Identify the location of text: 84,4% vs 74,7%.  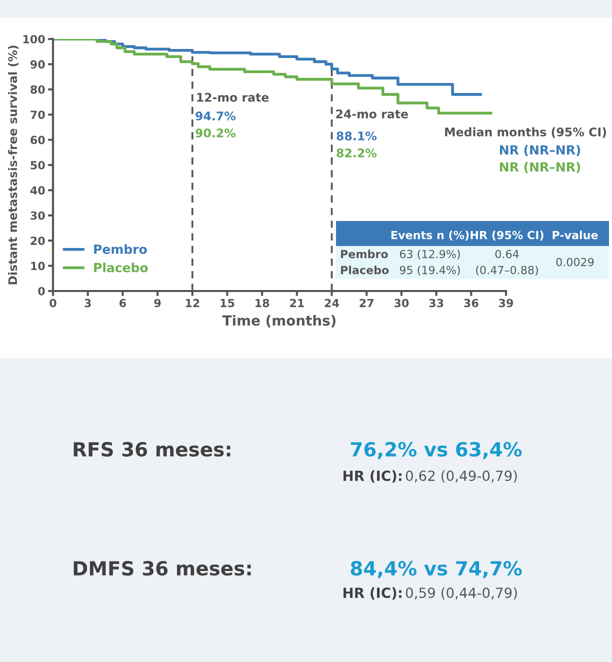
(436, 569).